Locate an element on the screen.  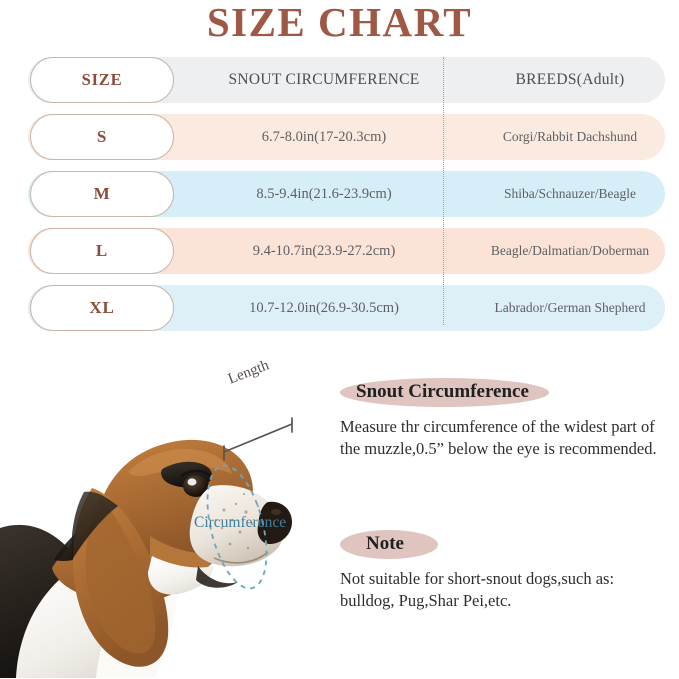
column-header-snout: SNOUT CIRCUMFERENCE is located at coordinates (324, 79).